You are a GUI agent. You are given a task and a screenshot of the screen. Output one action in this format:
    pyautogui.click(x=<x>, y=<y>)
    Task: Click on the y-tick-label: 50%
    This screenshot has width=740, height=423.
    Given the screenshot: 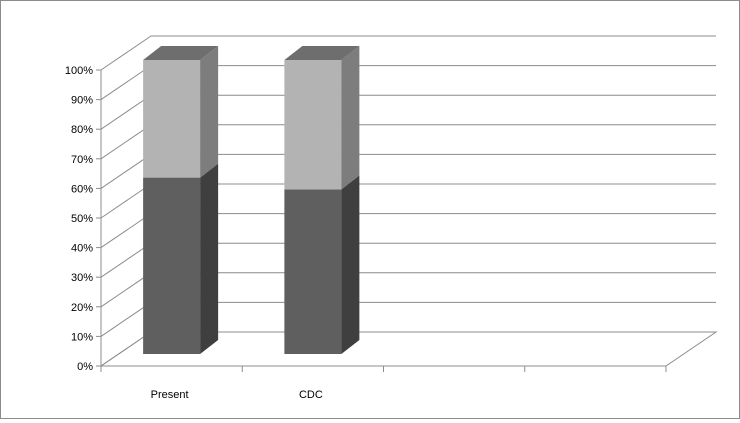 What is the action you would take?
    pyautogui.click(x=82, y=219)
    